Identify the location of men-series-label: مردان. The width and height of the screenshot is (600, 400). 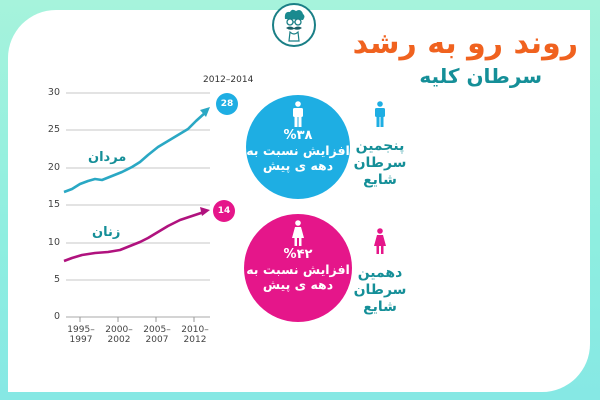
(107, 157).